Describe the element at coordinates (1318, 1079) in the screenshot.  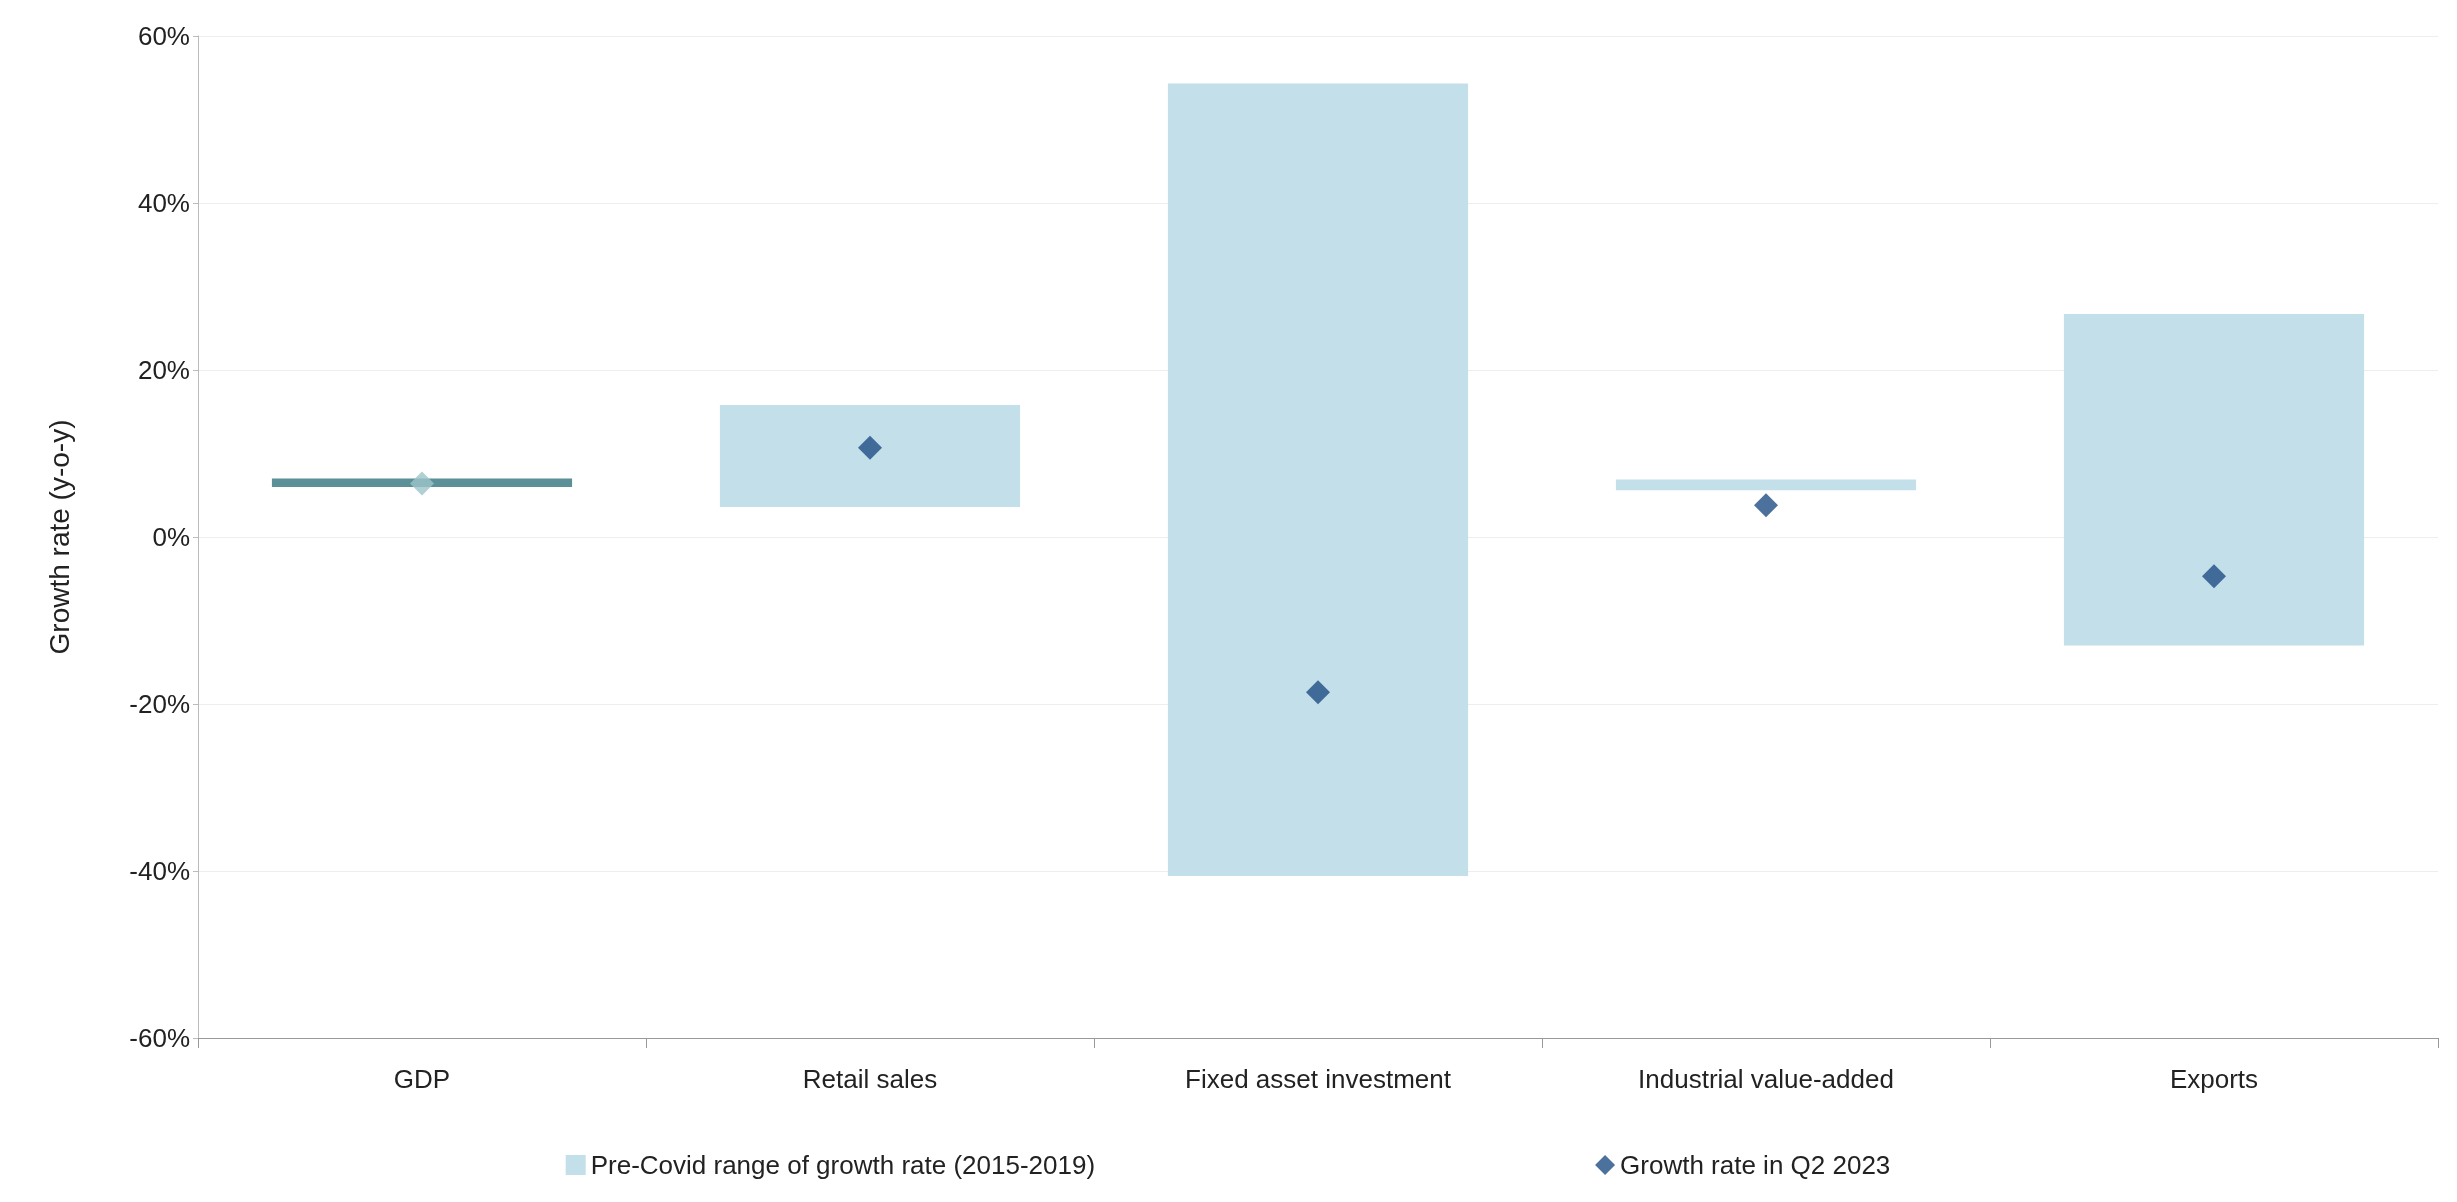
I see `x-tick-label: Fixed asset investment` at that location.